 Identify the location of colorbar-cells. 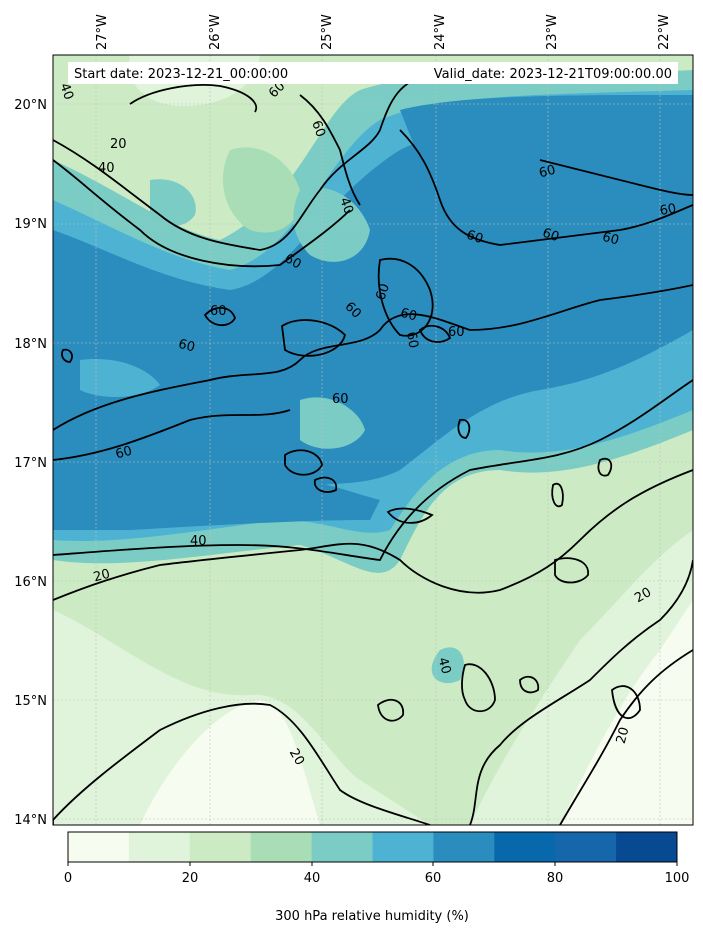
(373, 847).